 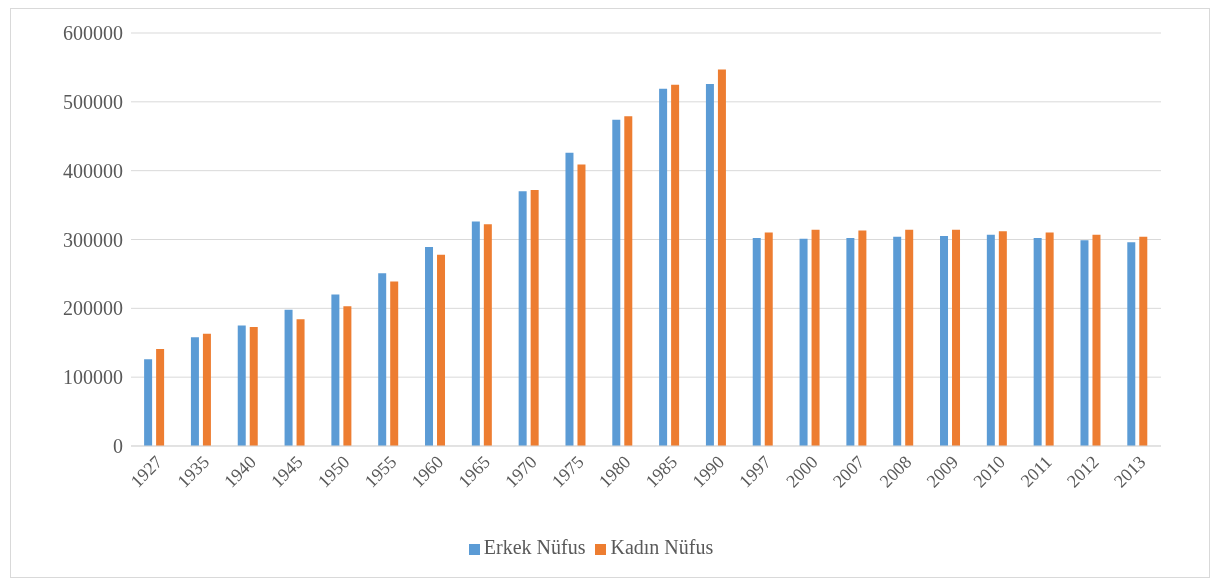 What do you see at coordinates (118, 446) in the screenshot?
I see `y-tick-label: 0` at bounding box center [118, 446].